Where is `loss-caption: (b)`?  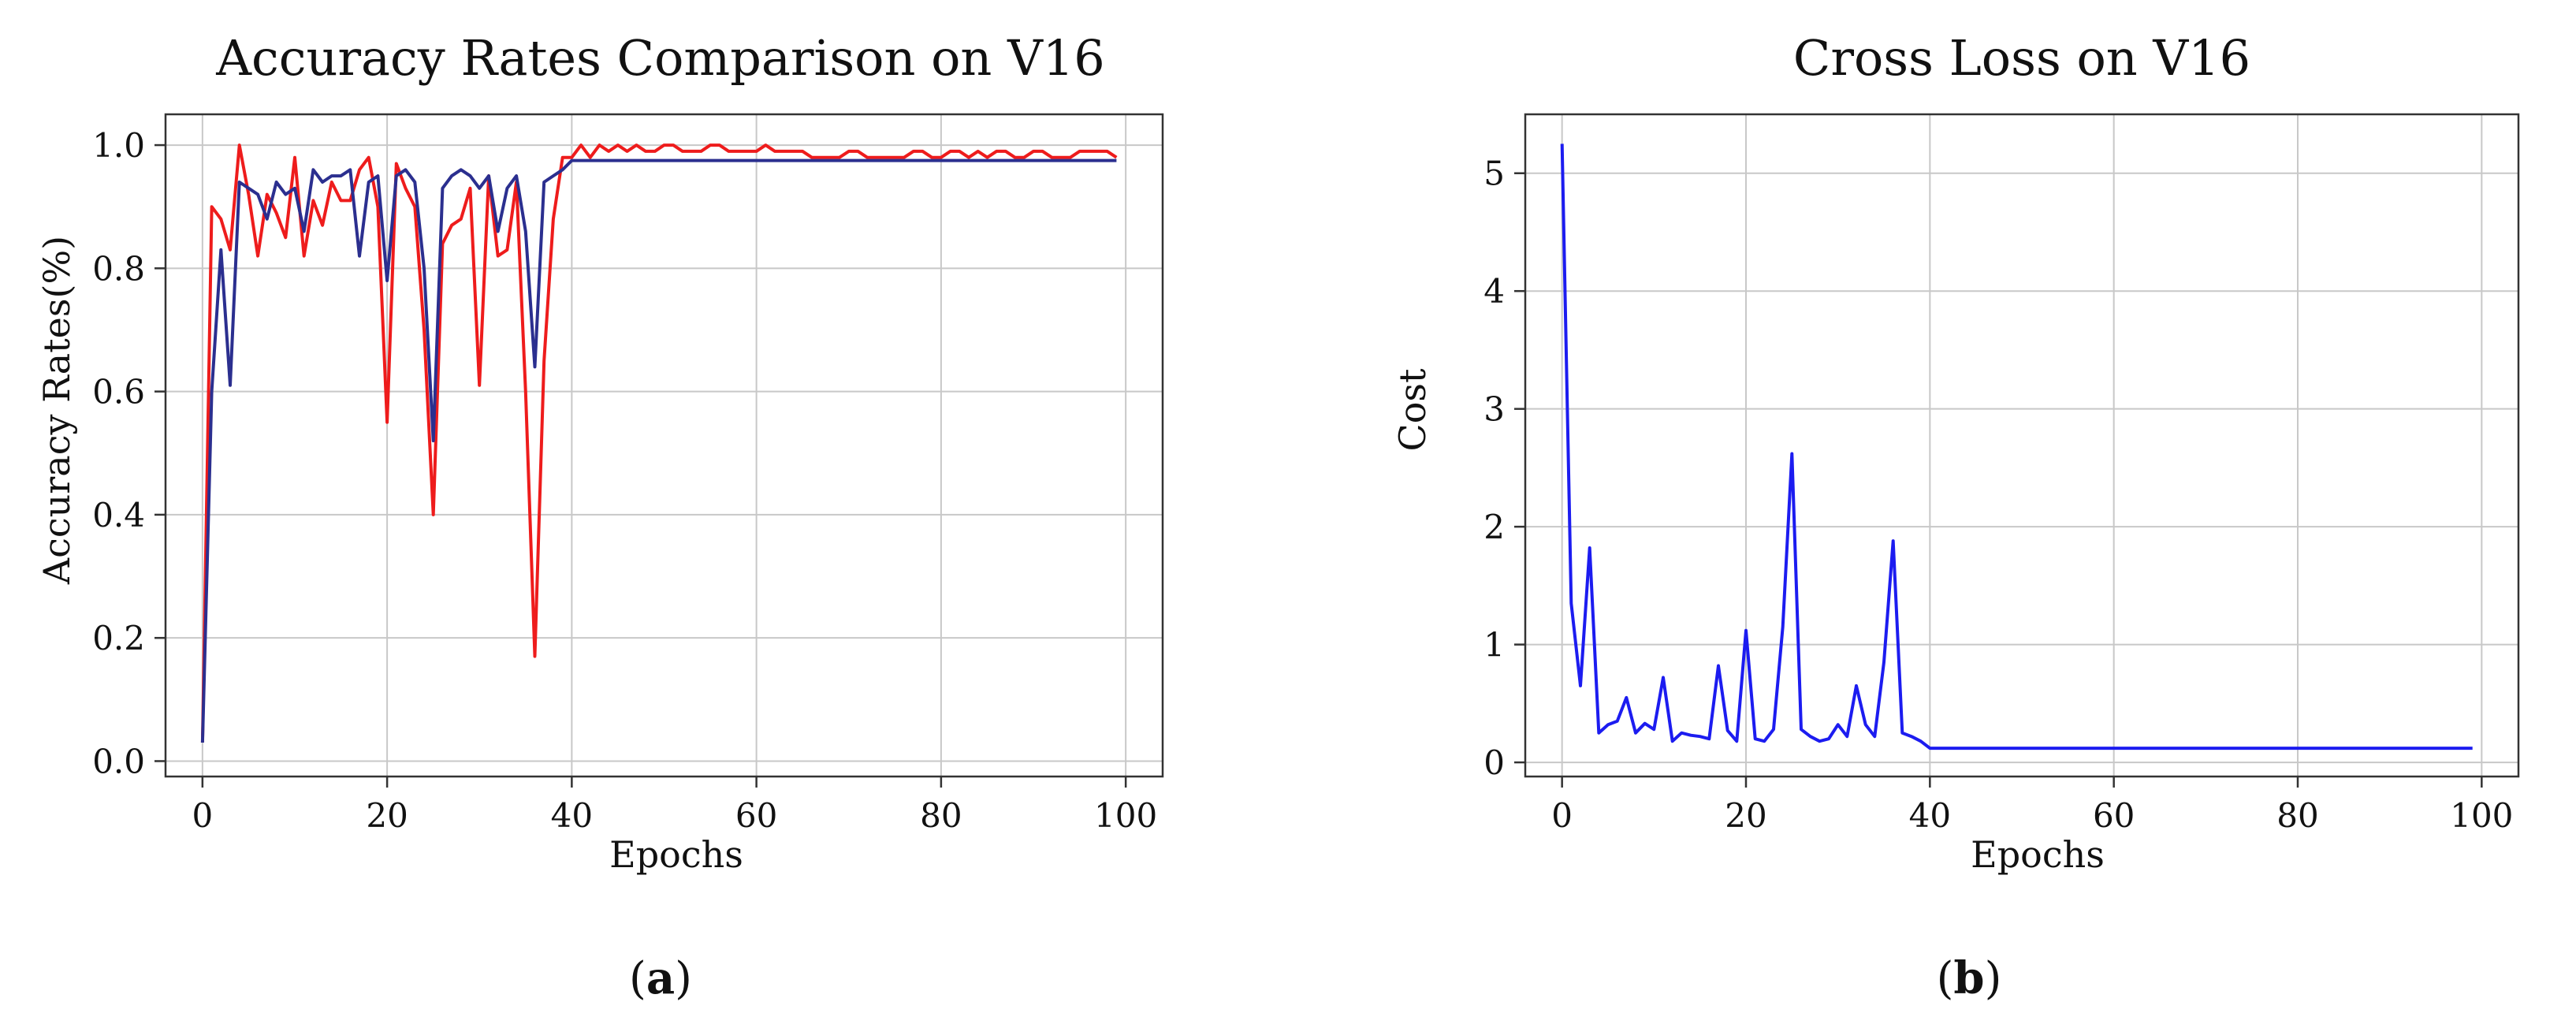
loss-caption: (b) is located at coordinates (1969, 978).